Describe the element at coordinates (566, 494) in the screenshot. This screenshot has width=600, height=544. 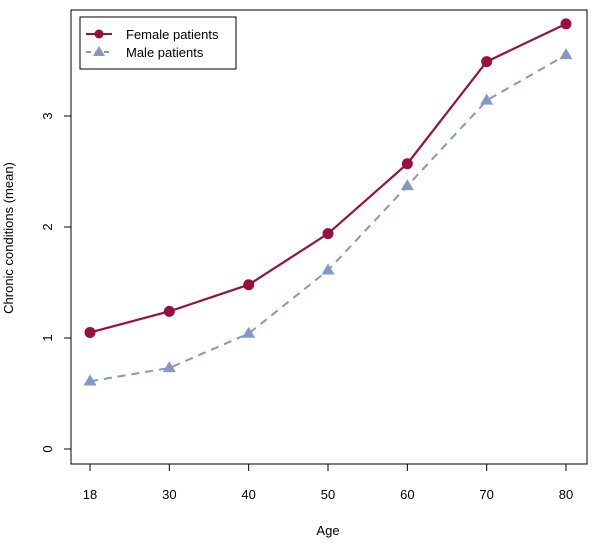
I see `x-tick-label: 80` at that location.